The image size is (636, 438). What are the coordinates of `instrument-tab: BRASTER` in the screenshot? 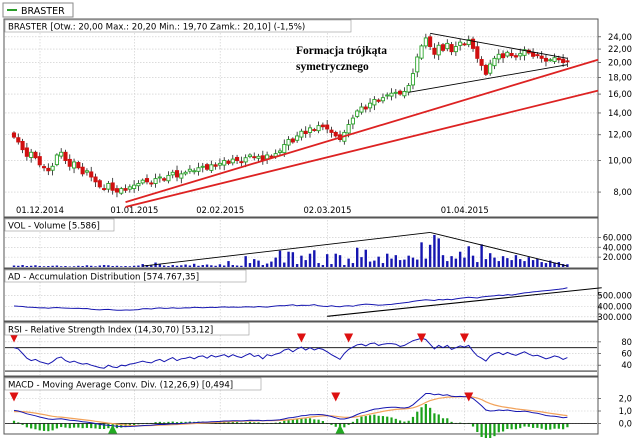 It's located at (38, 10).